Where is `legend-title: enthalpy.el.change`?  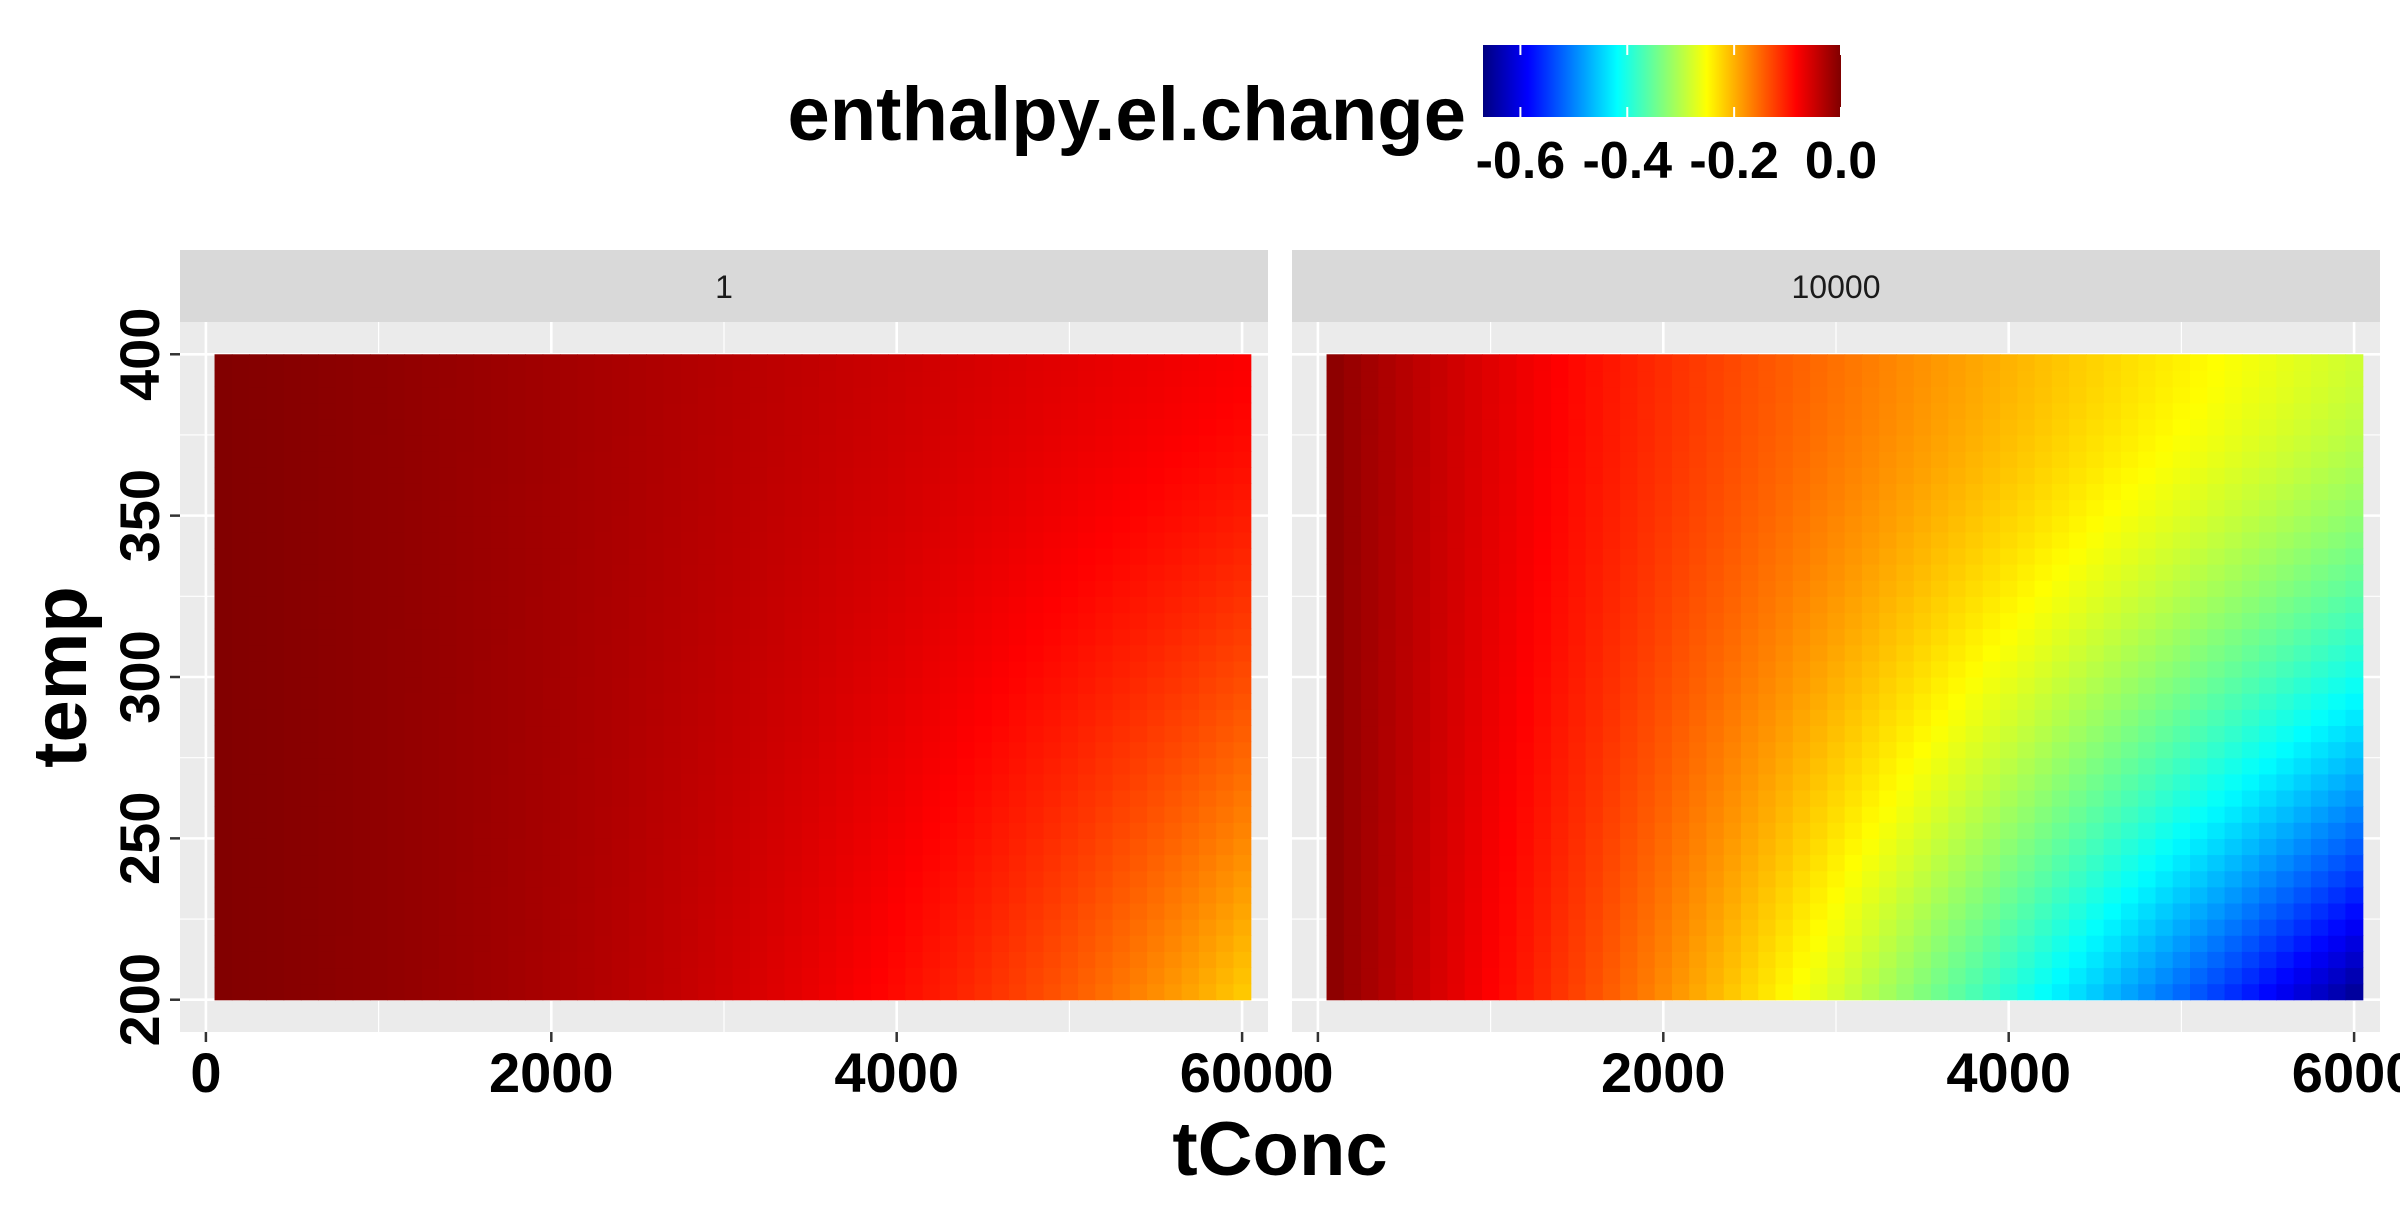
legend-title: enthalpy.el.change is located at coordinates (1126, 114).